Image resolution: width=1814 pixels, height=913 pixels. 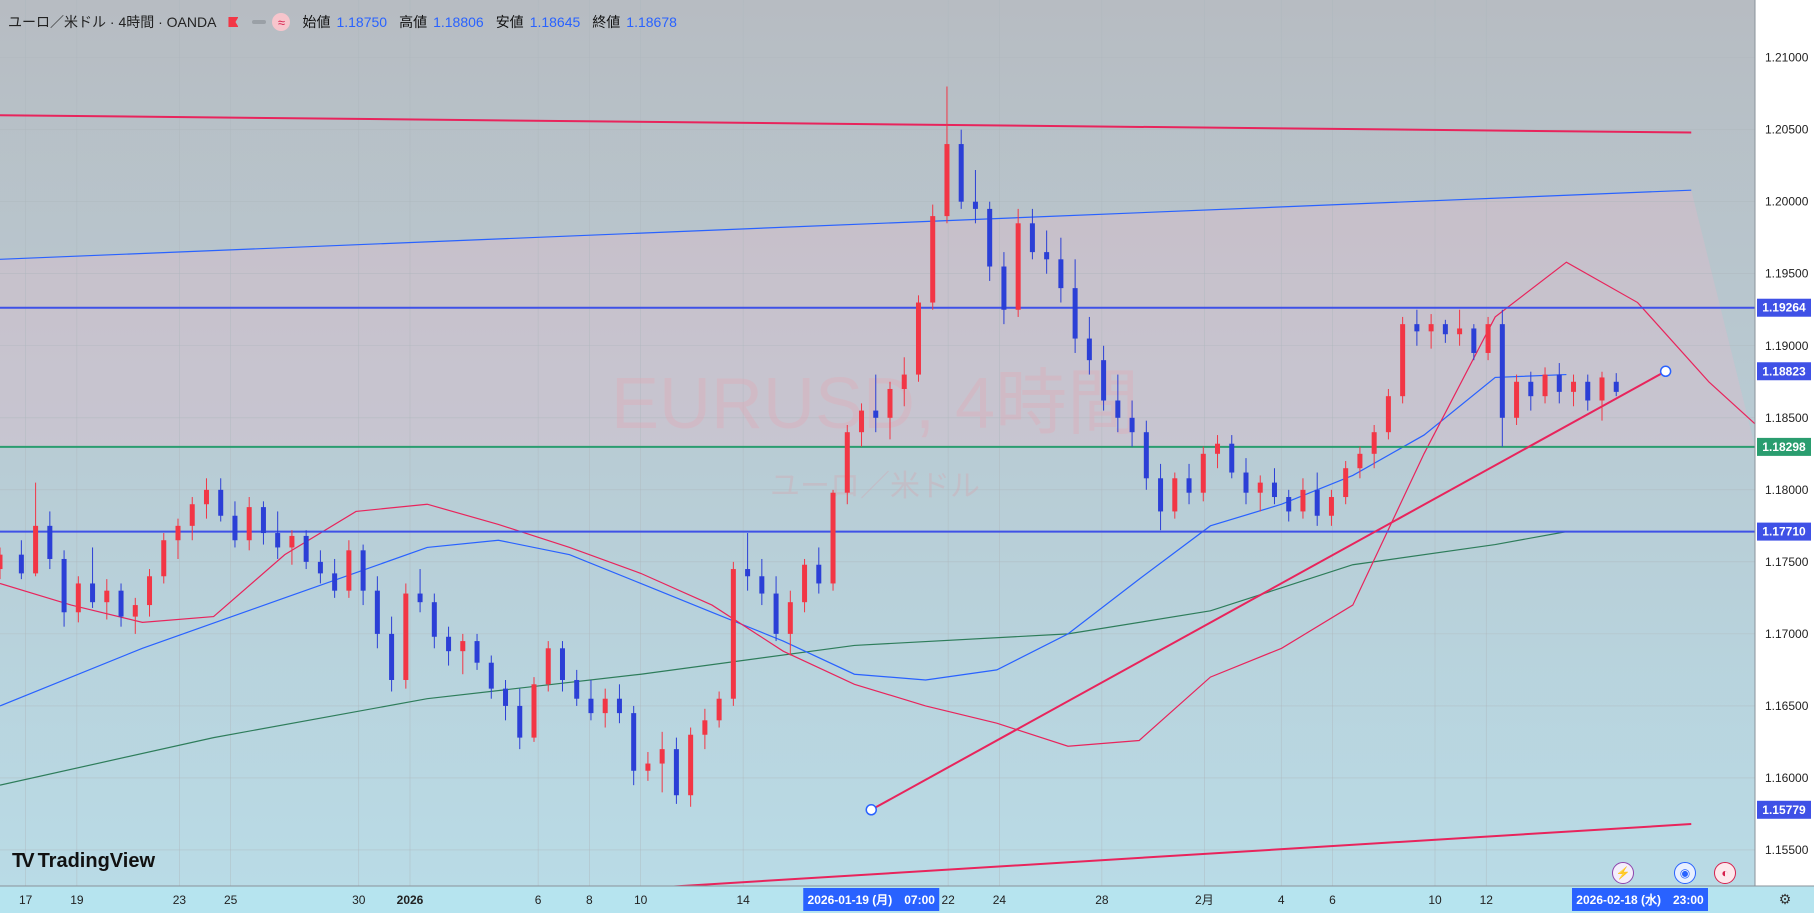 I want to click on price-tick-label: 1.20500, so click(x=1787, y=130).